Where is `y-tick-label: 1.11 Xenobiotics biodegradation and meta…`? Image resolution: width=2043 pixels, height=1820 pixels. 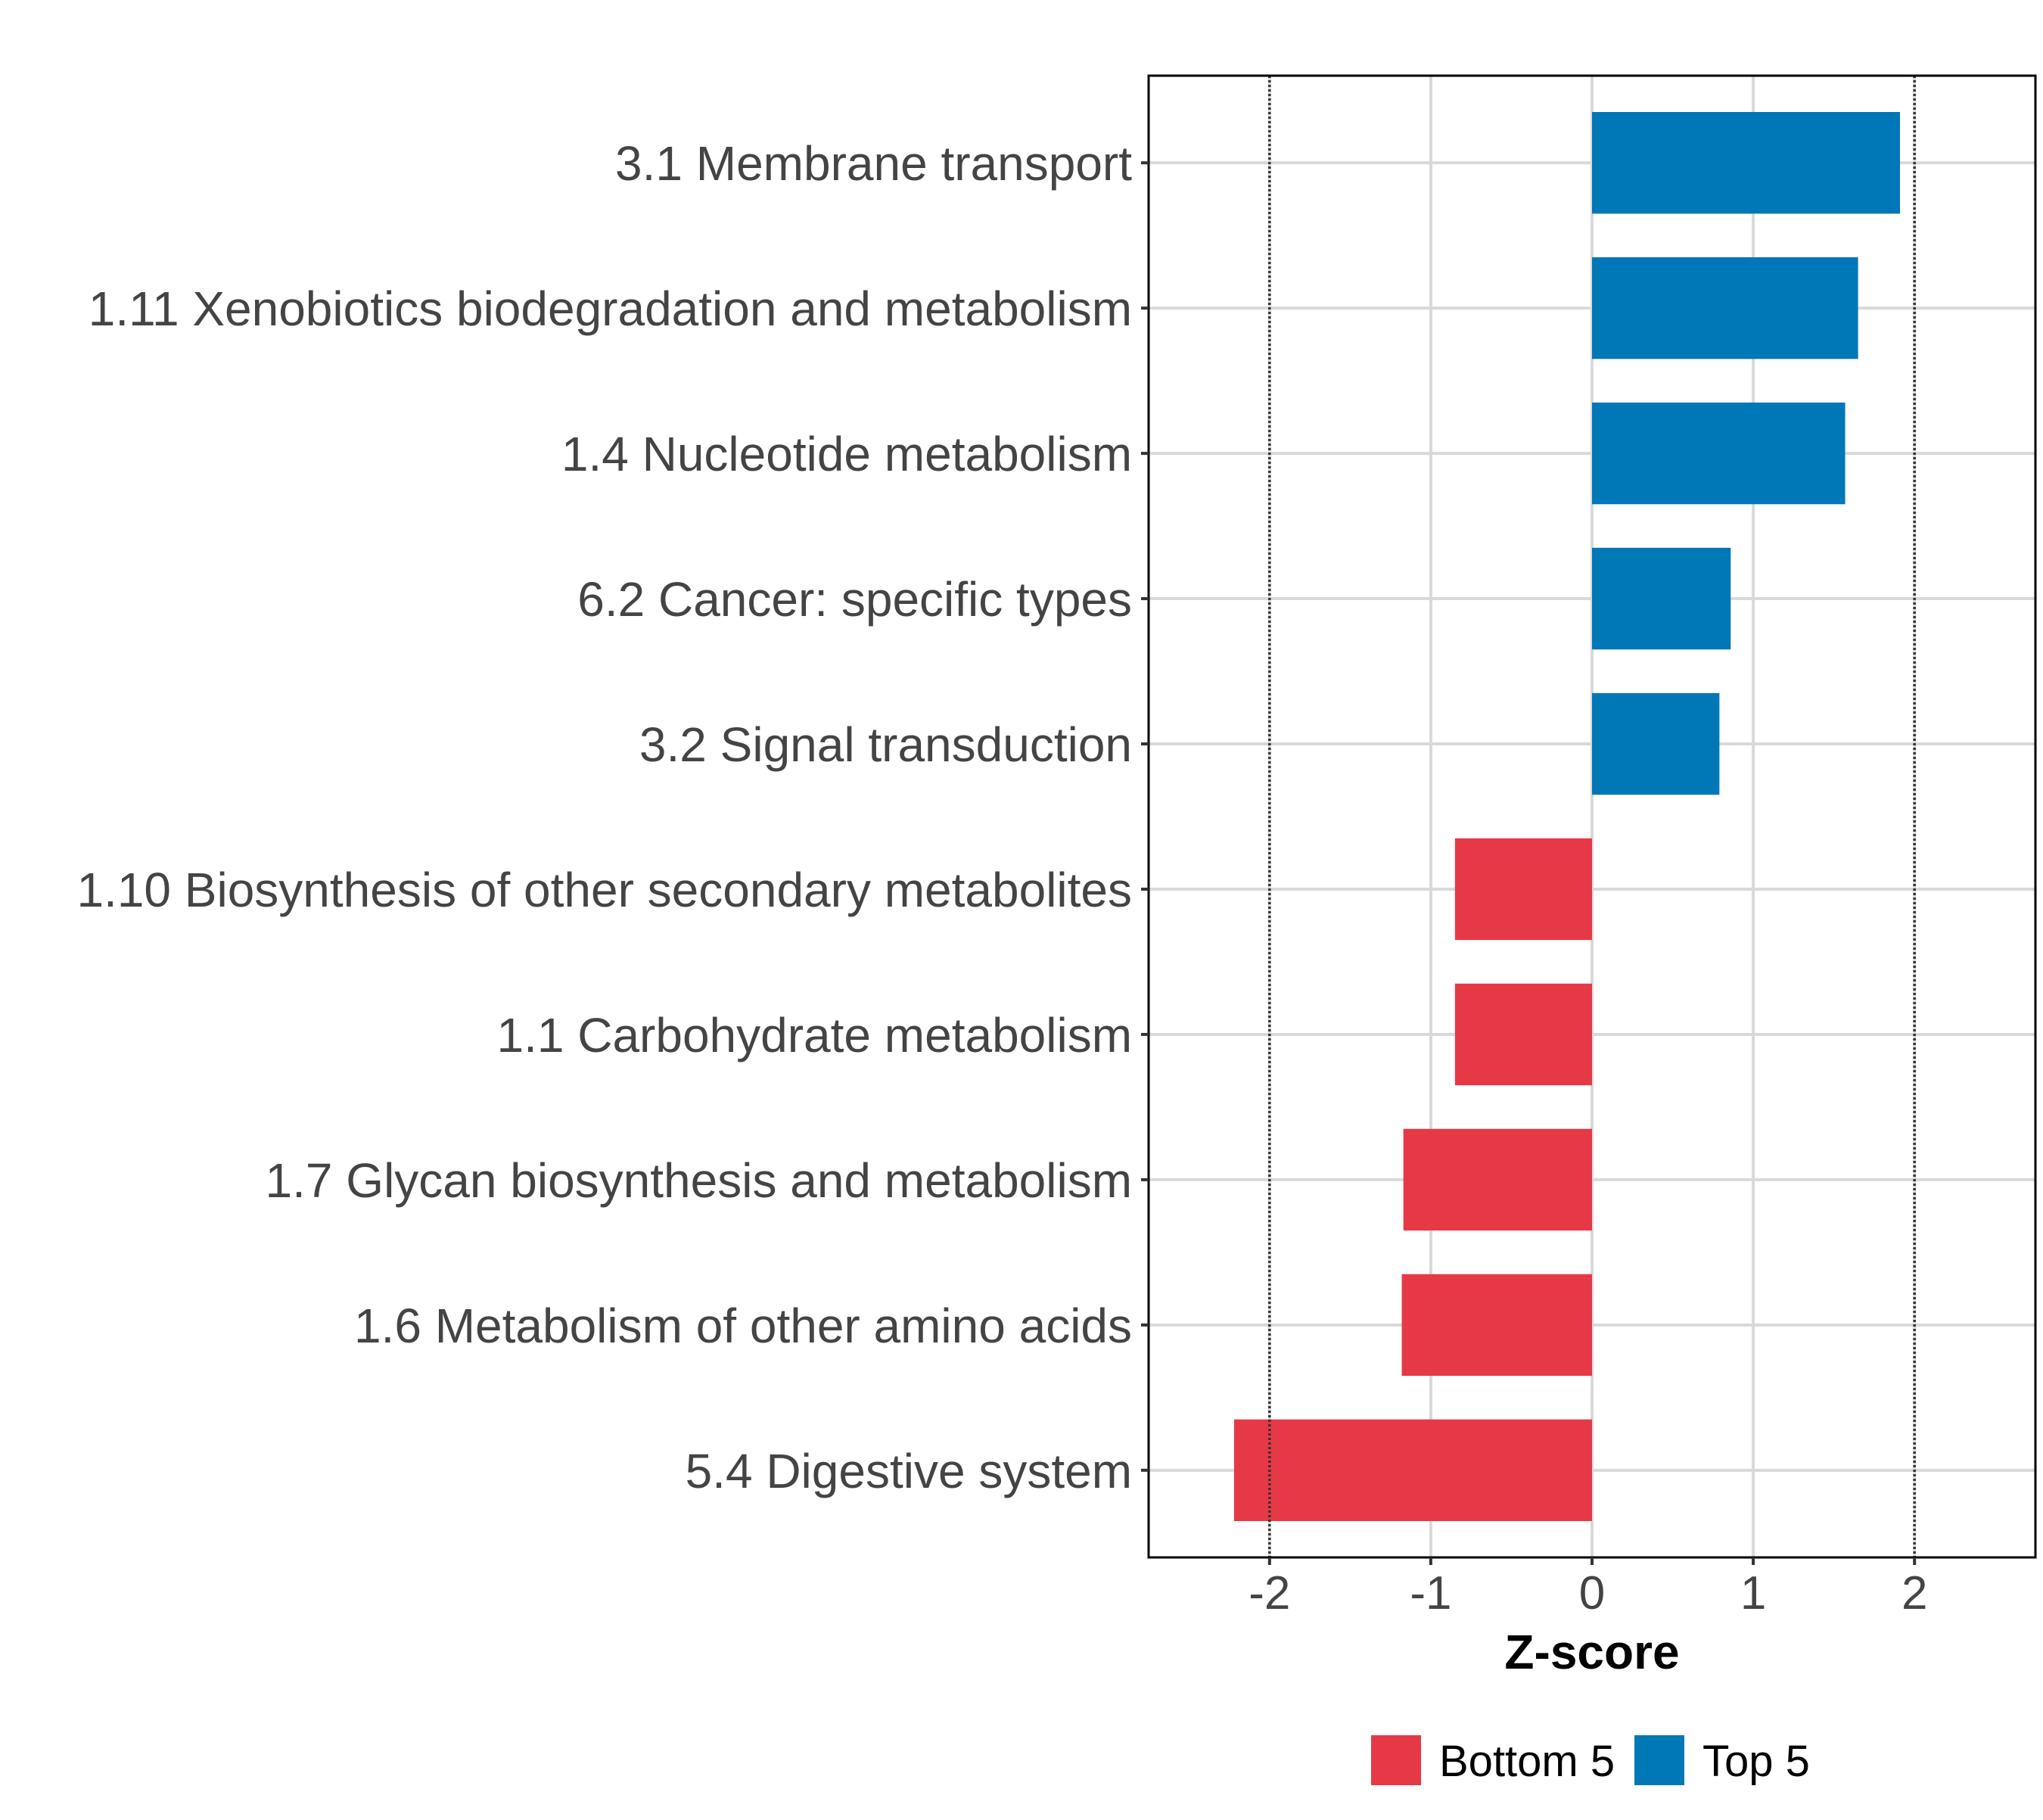 y-tick-label: 1.11 Xenobiotics biodegradation and meta… is located at coordinates (610, 309).